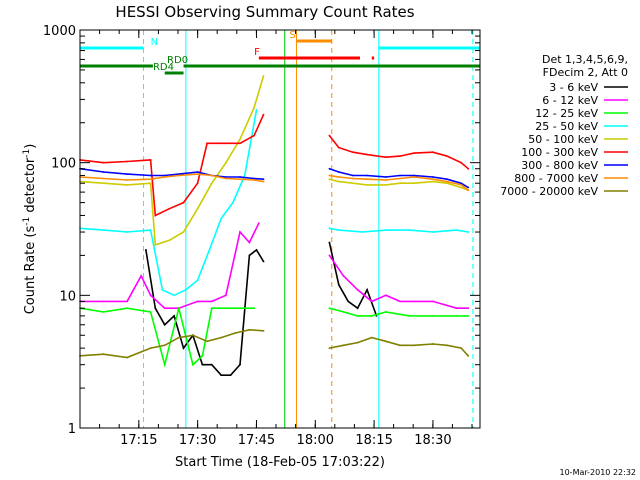 The width and height of the screenshot is (640, 480). I want to click on legend-header-line: Det 1,3,4,5,6,9,, so click(585, 59).